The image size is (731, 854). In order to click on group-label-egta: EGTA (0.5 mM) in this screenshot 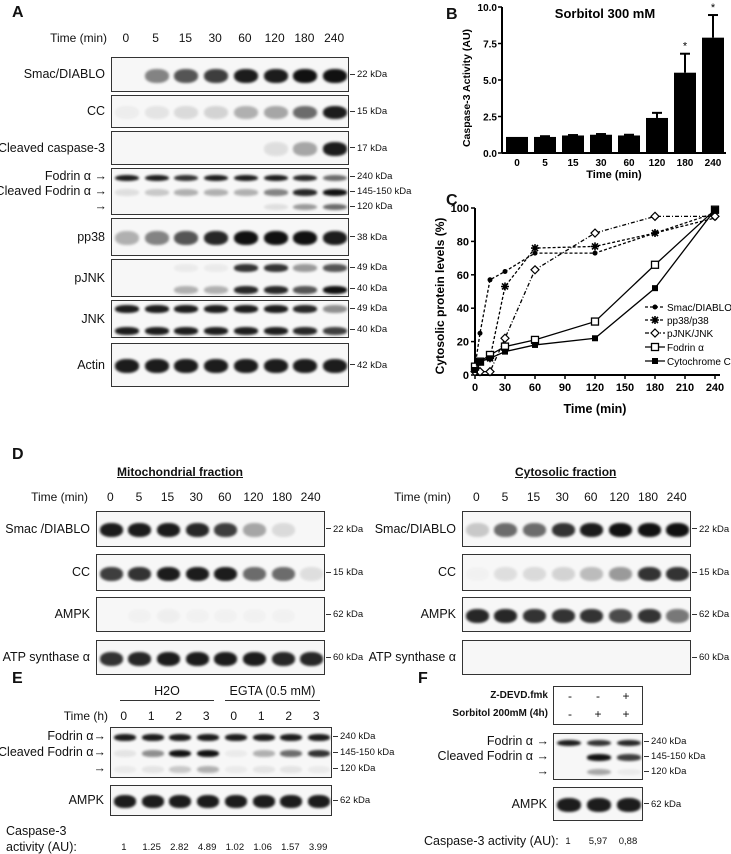, I will do `click(272, 691)`.